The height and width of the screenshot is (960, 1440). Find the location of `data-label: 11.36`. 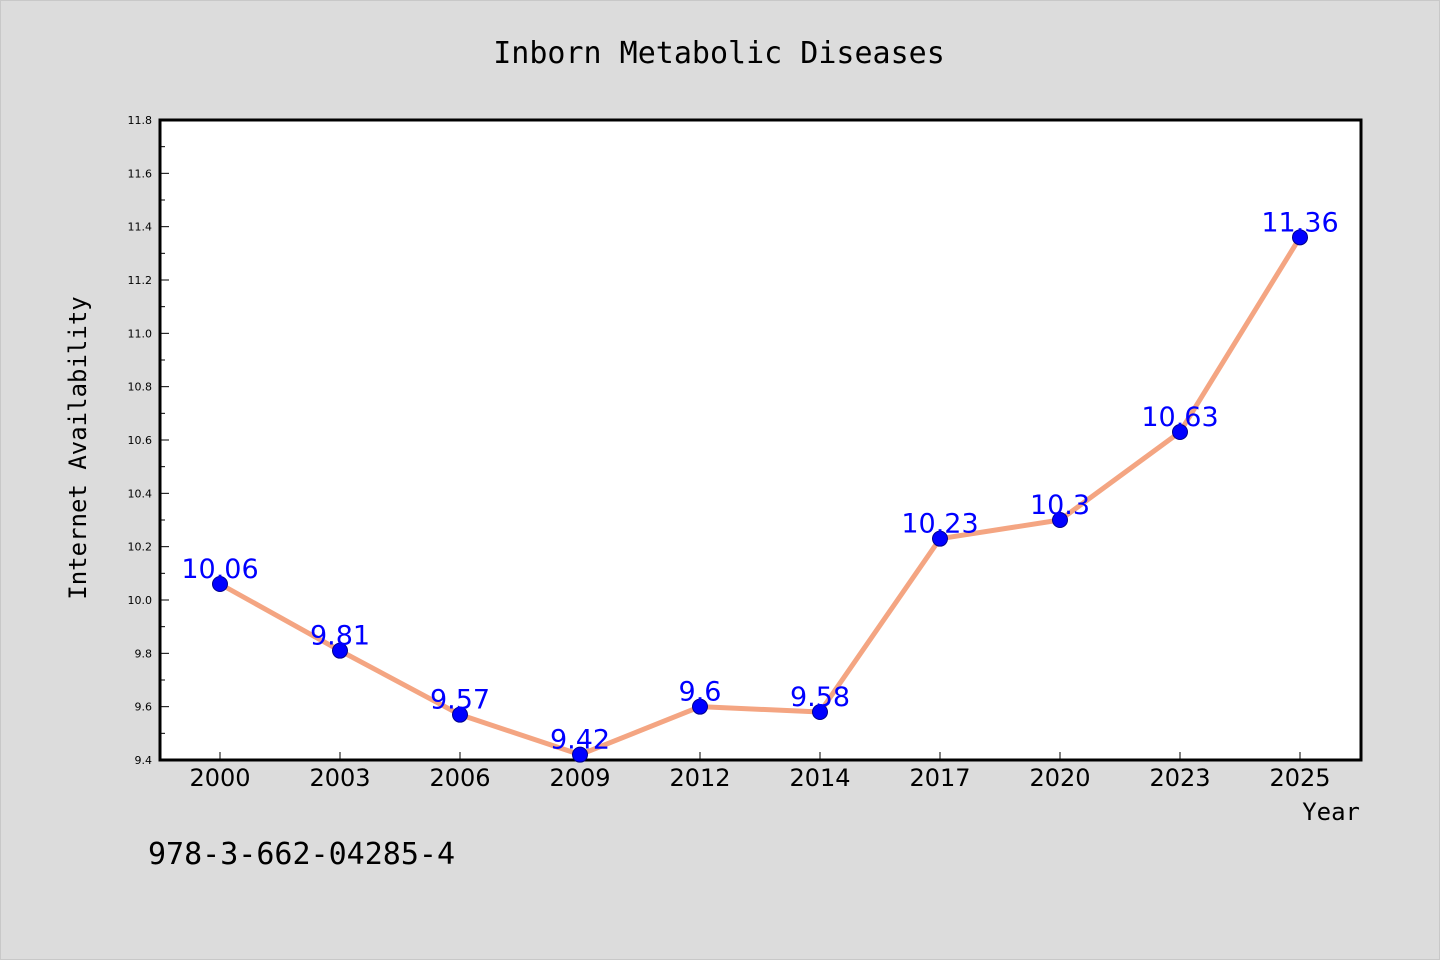

data-label: 11.36 is located at coordinates (1299, 222).